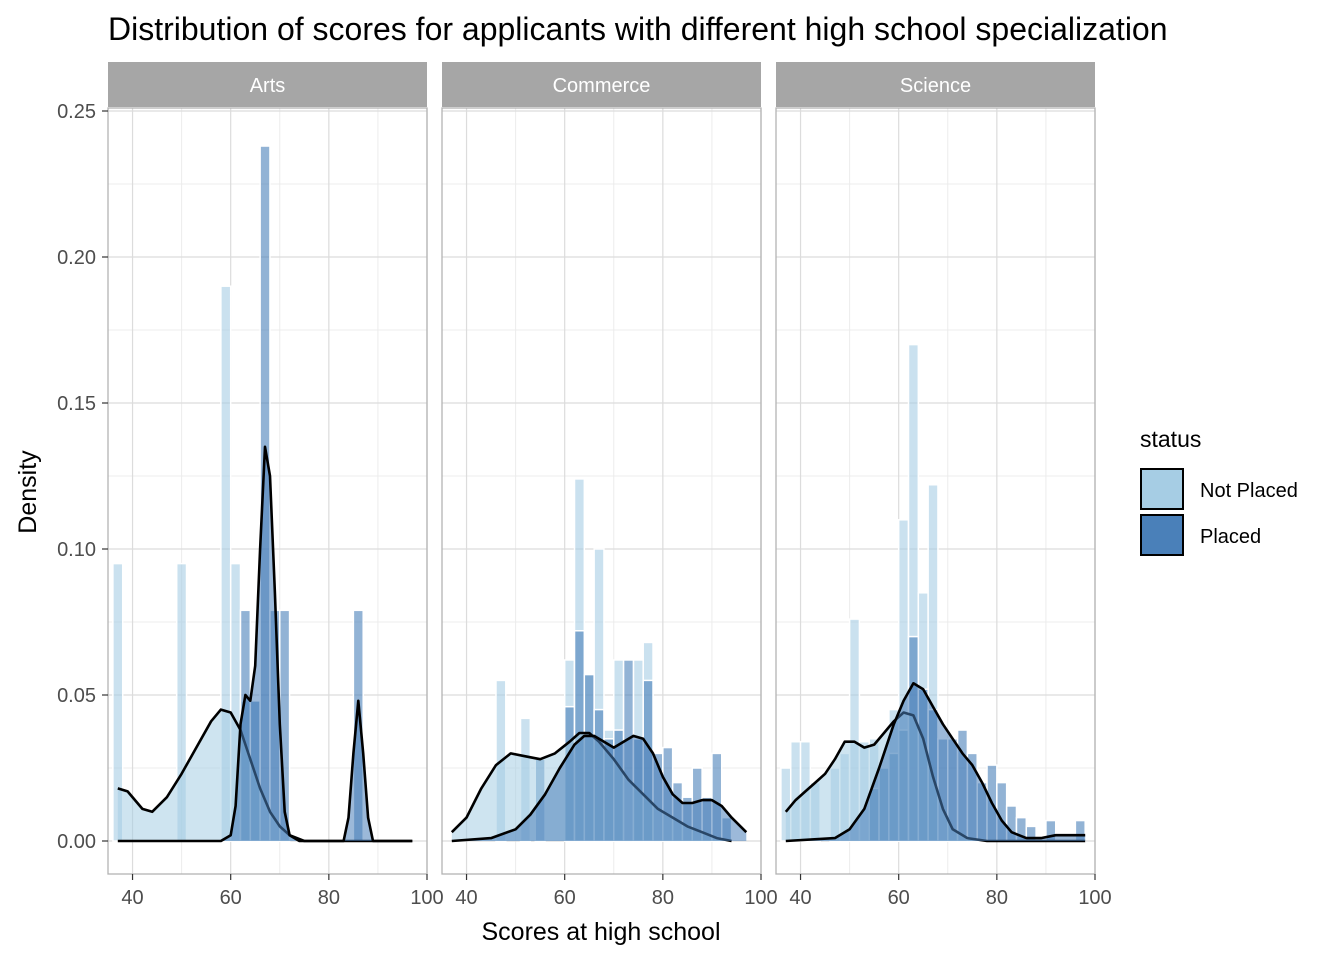 This screenshot has width=1344, height=965. Describe the element at coordinates (1170, 439) in the screenshot. I see `legend-title: status` at that location.